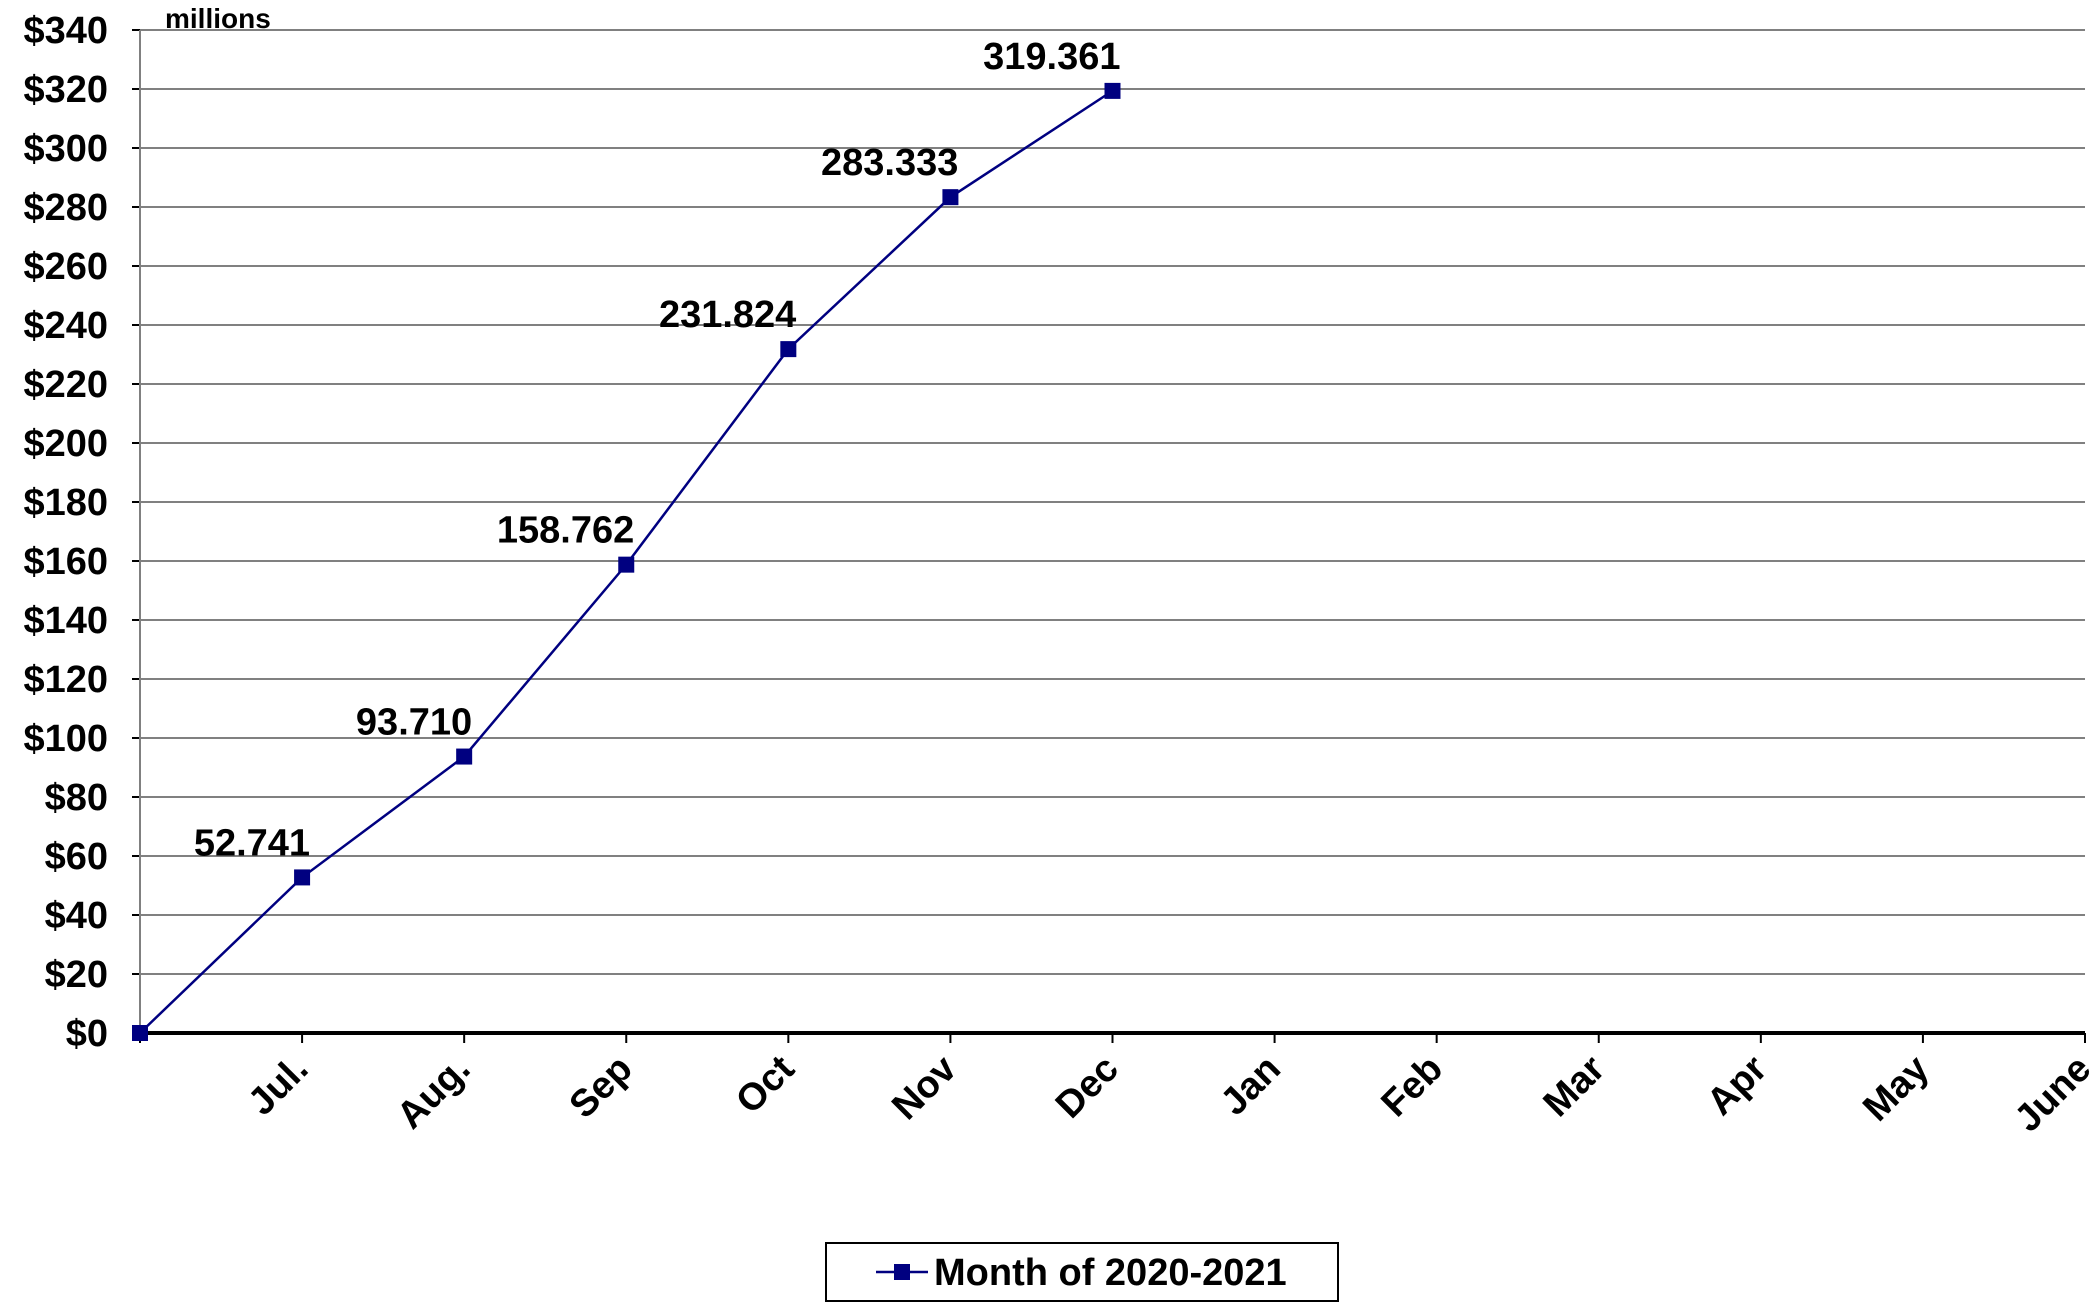 The width and height of the screenshot is (2097, 1303). I want to click on data-label: 93.710, so click(414, 723).